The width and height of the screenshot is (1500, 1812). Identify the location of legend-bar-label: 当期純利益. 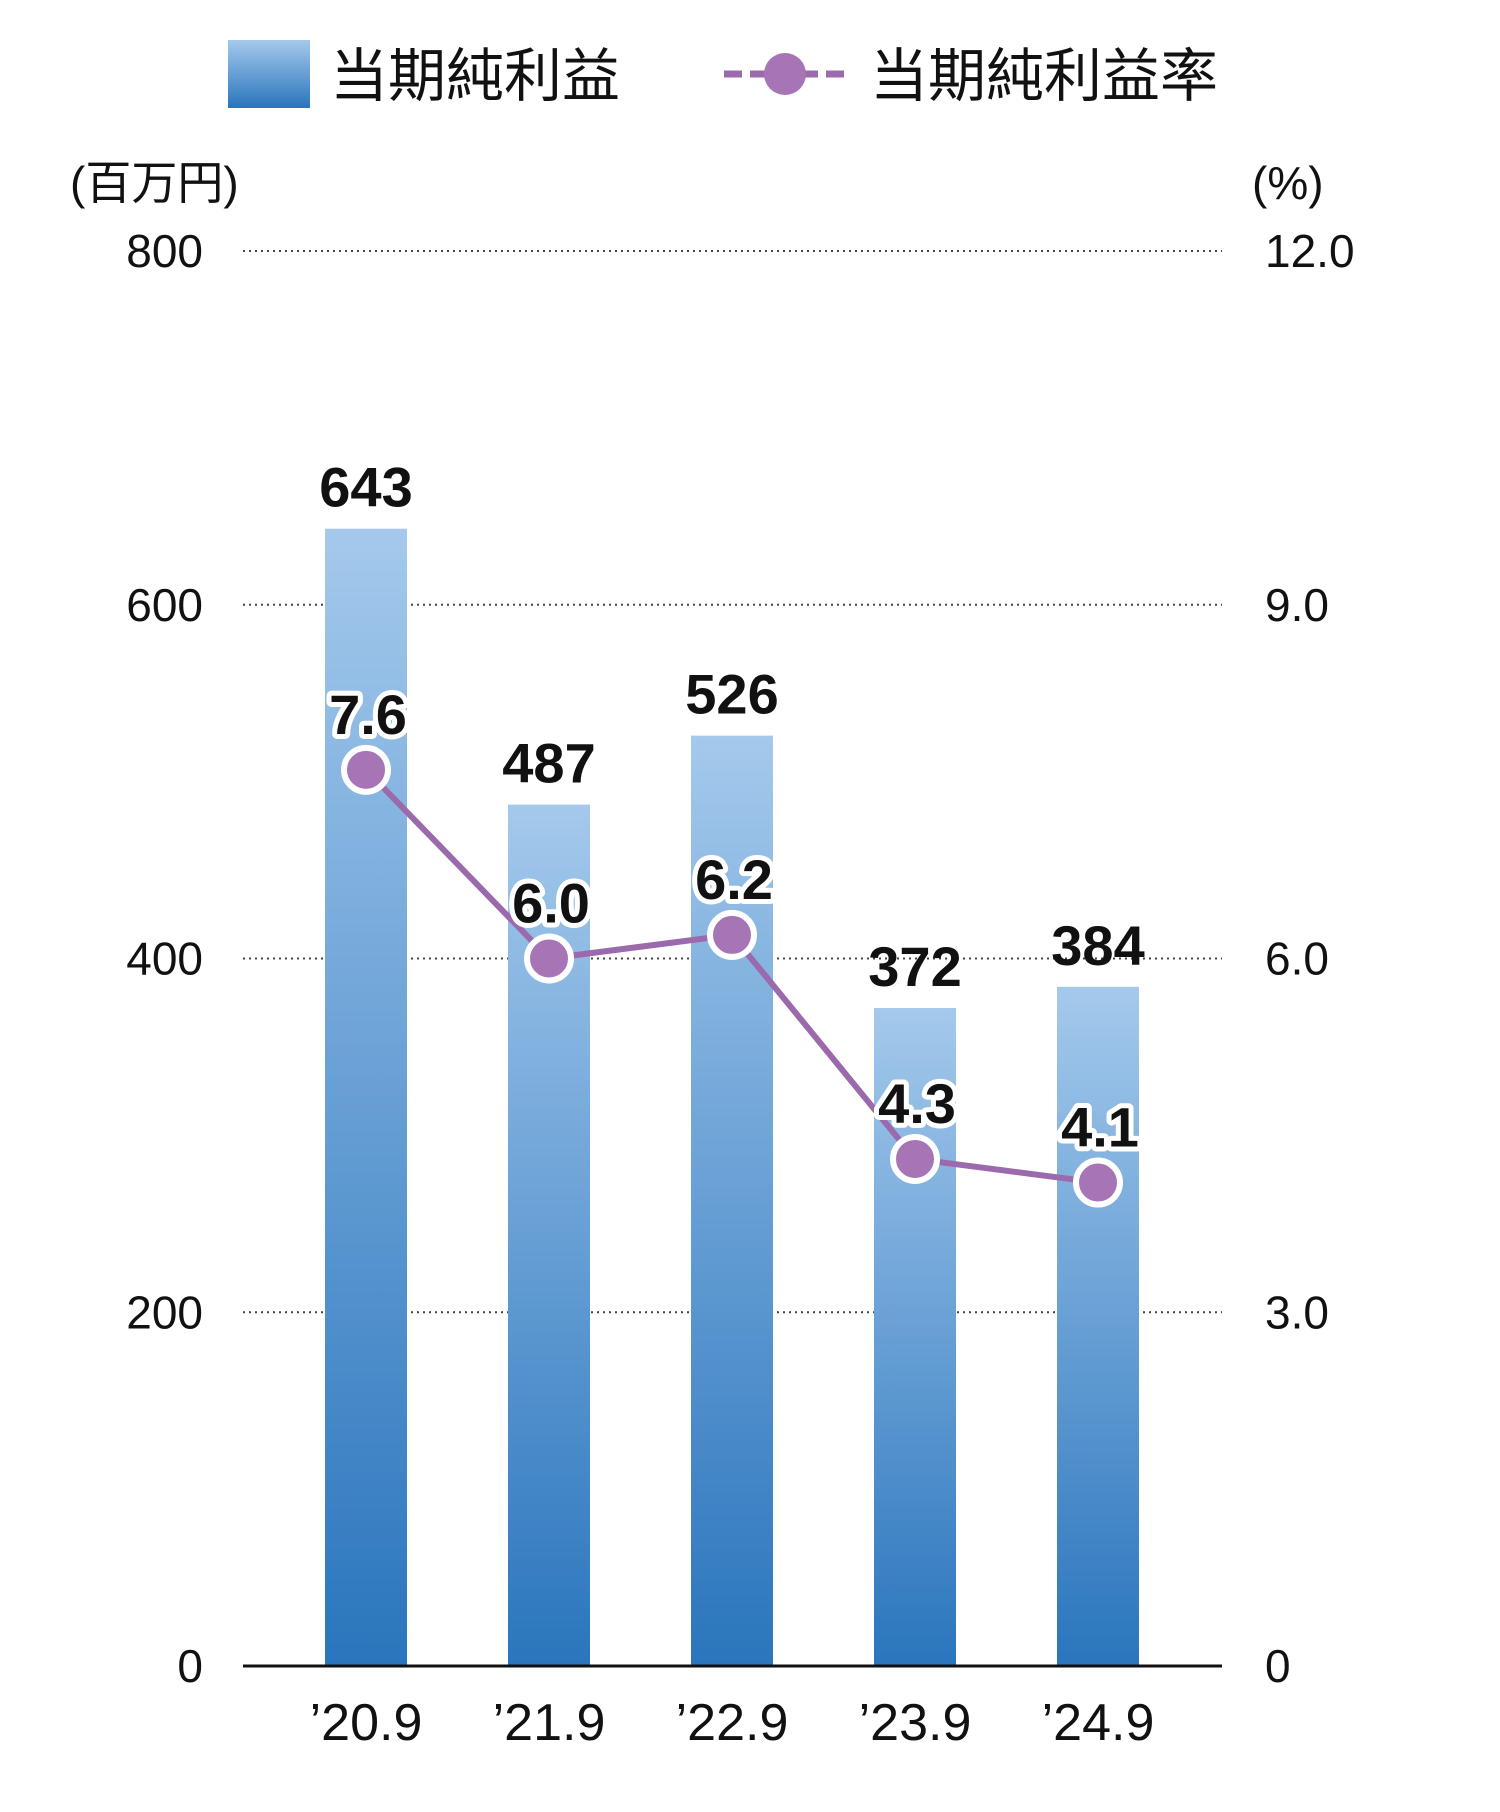
(475, 76).